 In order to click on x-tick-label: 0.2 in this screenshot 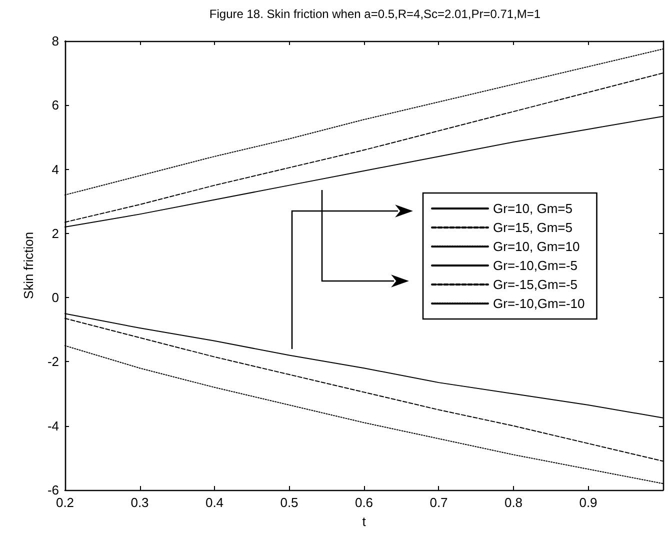, I will do `click(65, 502)`.